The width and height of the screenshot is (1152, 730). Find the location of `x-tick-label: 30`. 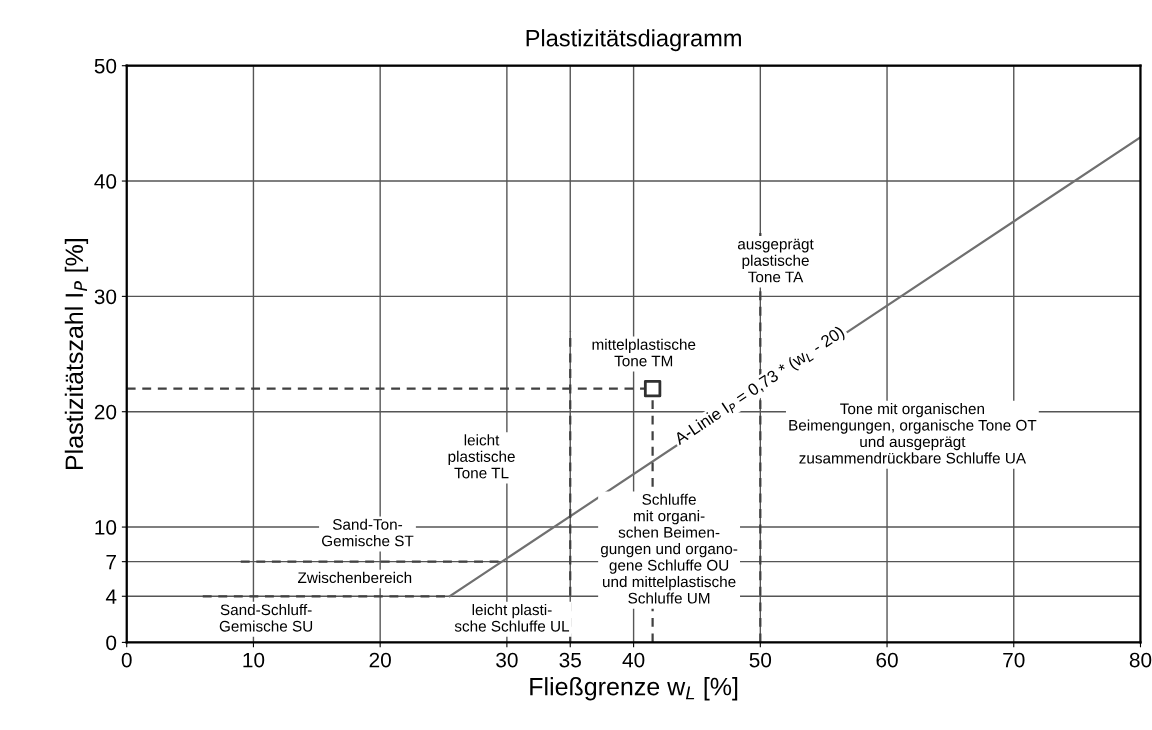

x-tick-label: 30 is located at coordinates (507, 660).